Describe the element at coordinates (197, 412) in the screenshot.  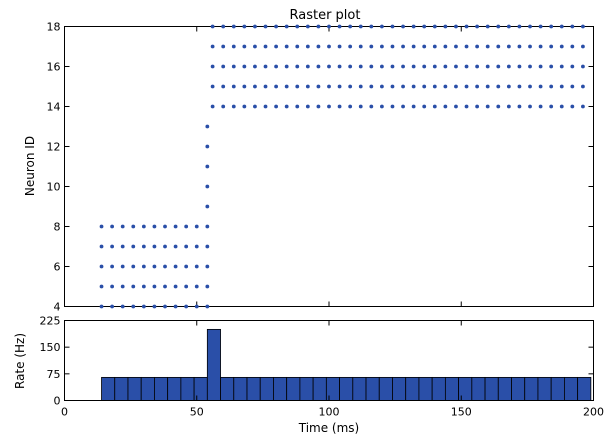
I see `rate-x-tick-label: 50` at that location.